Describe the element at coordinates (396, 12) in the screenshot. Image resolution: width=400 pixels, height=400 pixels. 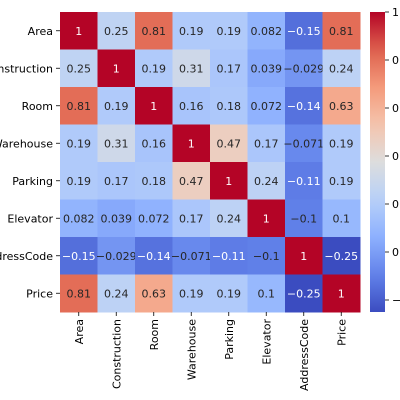
I see `colorbar-tick-label: 1.0` at that location.